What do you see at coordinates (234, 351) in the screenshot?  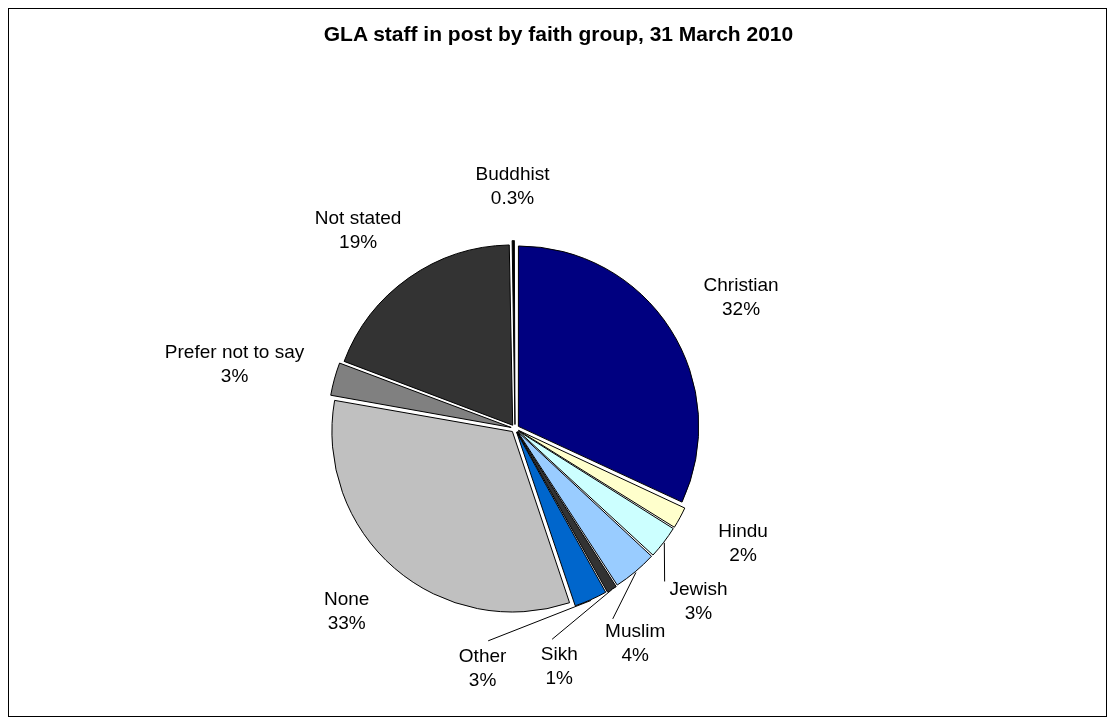 I see `slice-label: Prefer not to say` at bounding box center [234, 351].